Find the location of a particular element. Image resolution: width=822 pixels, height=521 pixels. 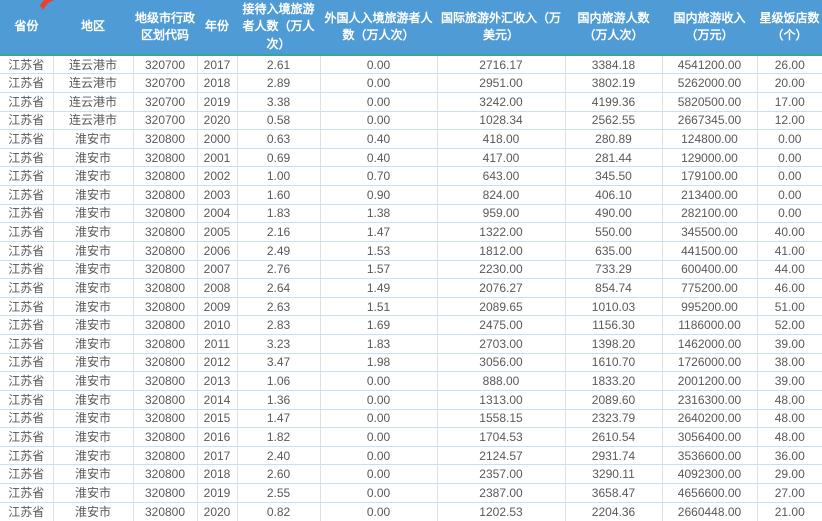

table-cell: 2011 is located at coordinates (217, 344).